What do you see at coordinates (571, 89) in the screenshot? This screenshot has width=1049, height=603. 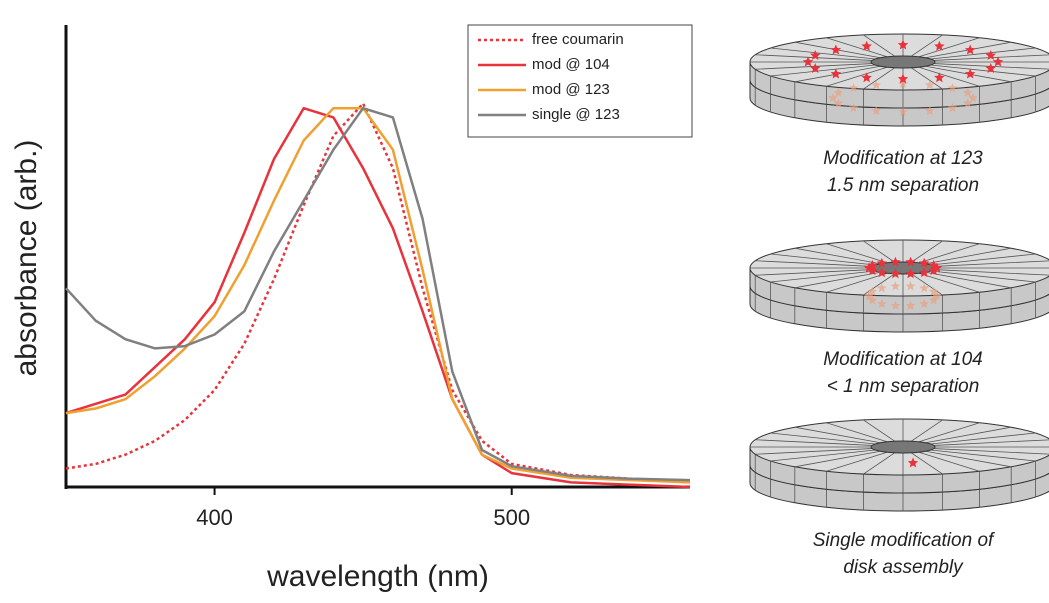 I see `legend-label: mod @ 123` at bounding box center [571, 89].